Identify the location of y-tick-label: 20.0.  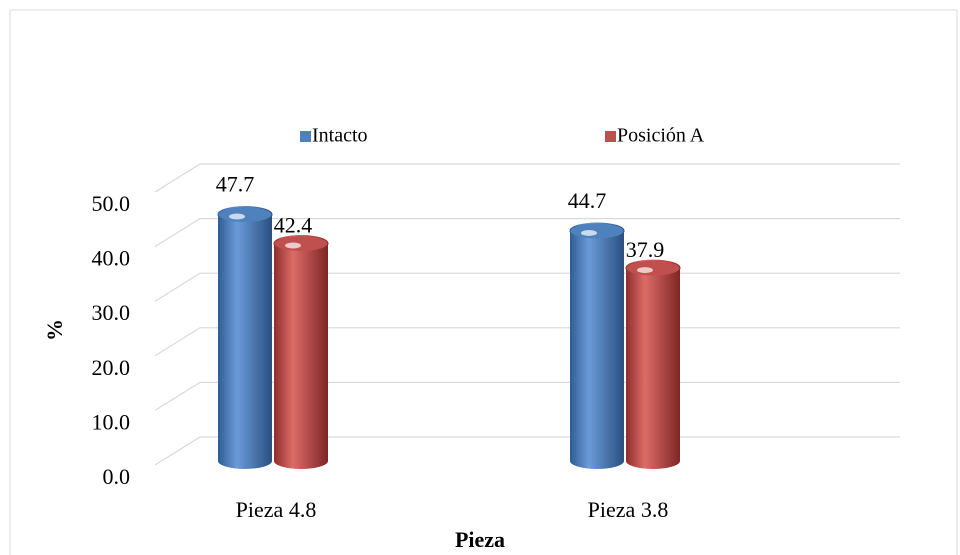
(111, 367).